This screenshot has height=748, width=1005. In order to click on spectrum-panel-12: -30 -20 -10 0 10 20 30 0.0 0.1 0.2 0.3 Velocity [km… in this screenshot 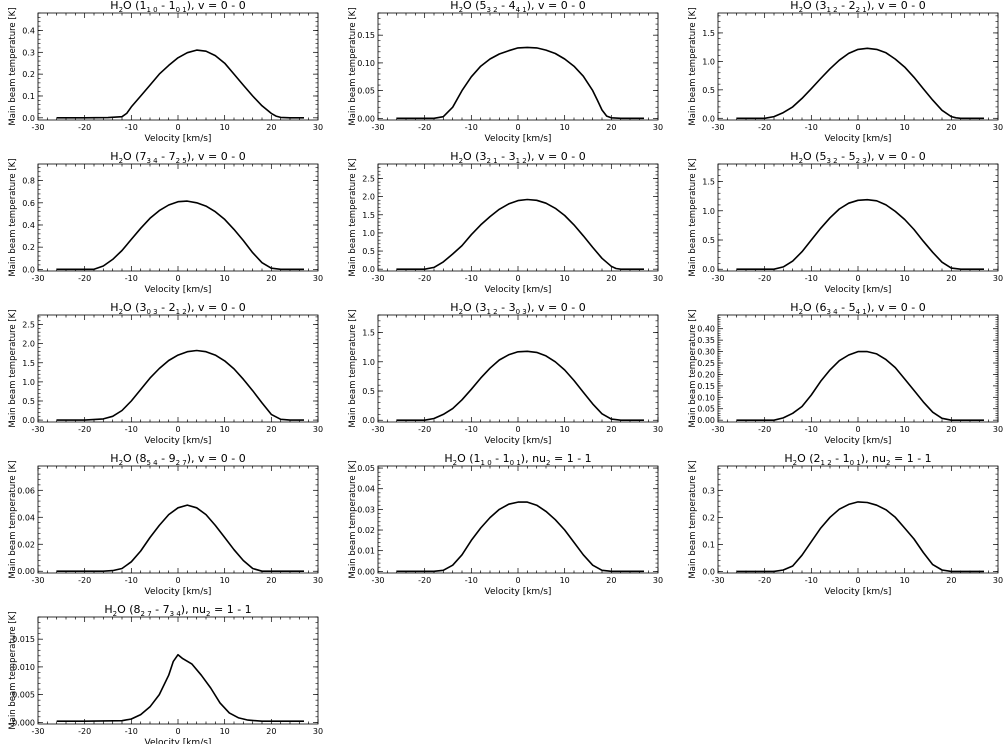, I will do `click(845, 524)`.